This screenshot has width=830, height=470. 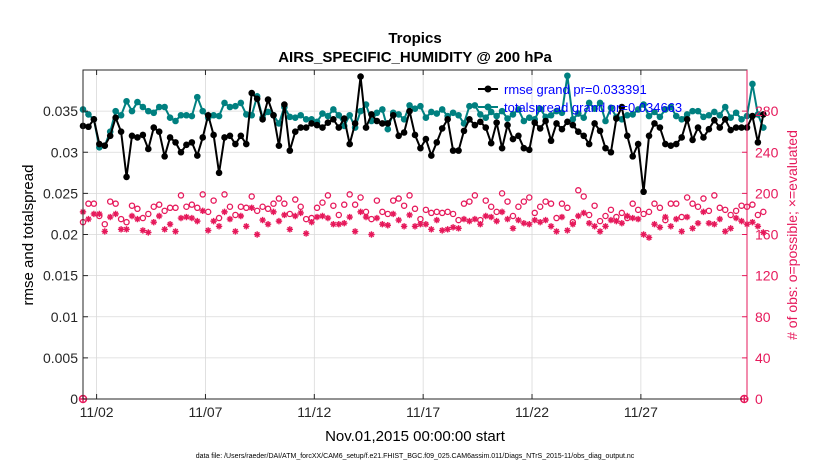 What do you see at coordinates (759, 399) in the screenshot?
I see `right-tick-label: 0` at bounding box center [759, 399].